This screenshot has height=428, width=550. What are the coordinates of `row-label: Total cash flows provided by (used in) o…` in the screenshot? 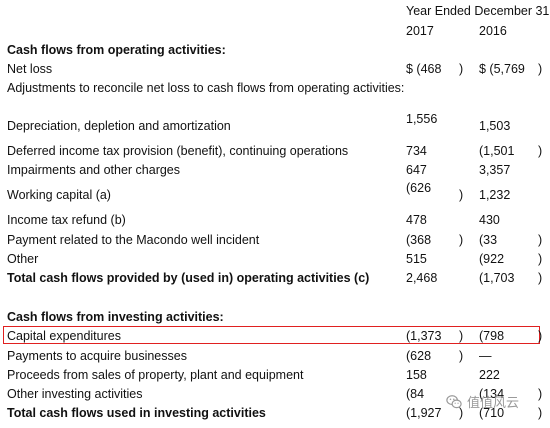 It's located at (188, 278).